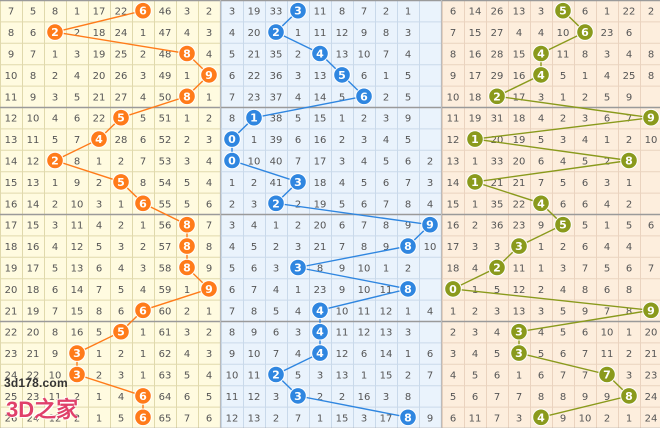 The height and width of the screenshot is (432, 660). What do you see at coordinates (453, 289) in the screenshot?
I see `svg-text: 0` at bounding box center [453, 289].